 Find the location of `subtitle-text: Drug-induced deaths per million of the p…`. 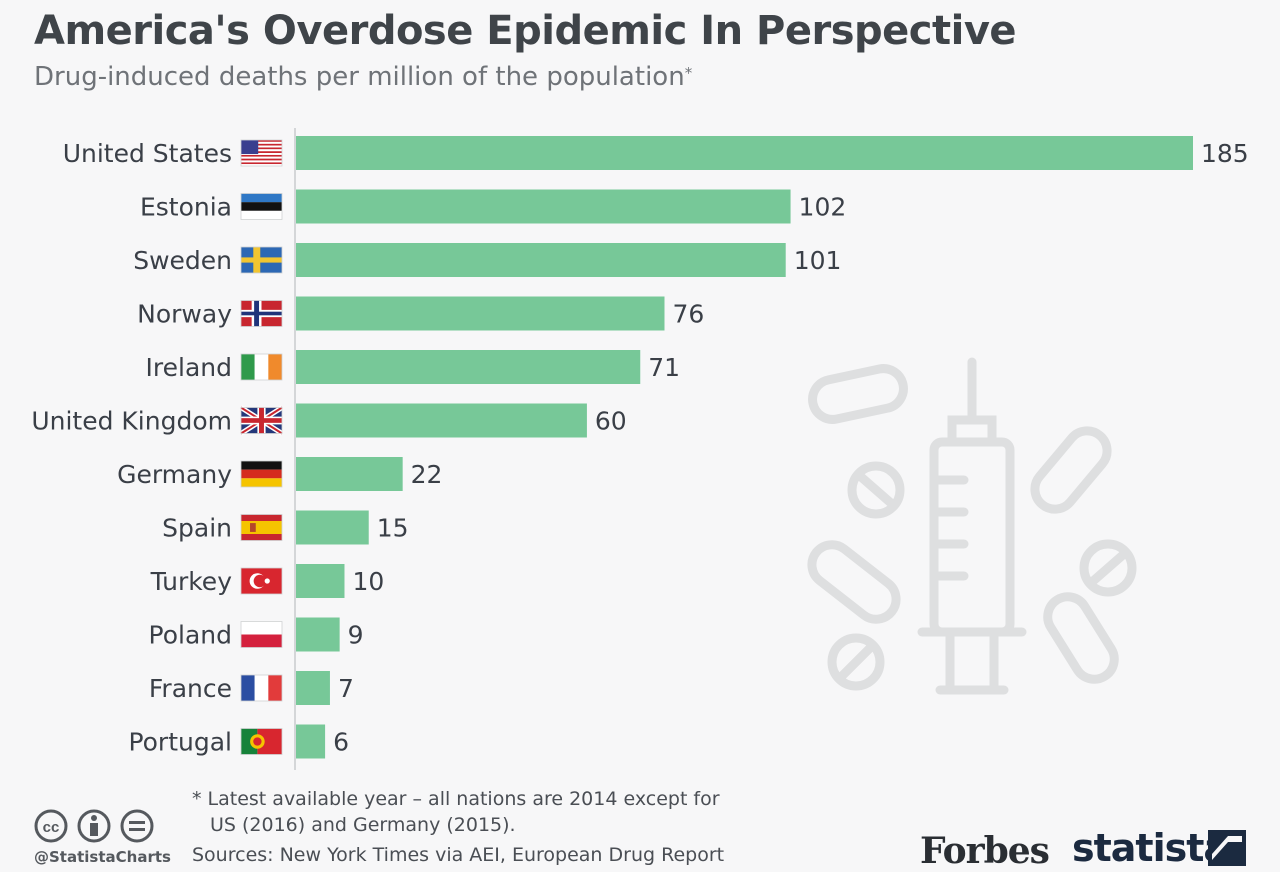

subtitle-text: Drug-induced deaths per million of the p… is located at coordinates (359, 77).